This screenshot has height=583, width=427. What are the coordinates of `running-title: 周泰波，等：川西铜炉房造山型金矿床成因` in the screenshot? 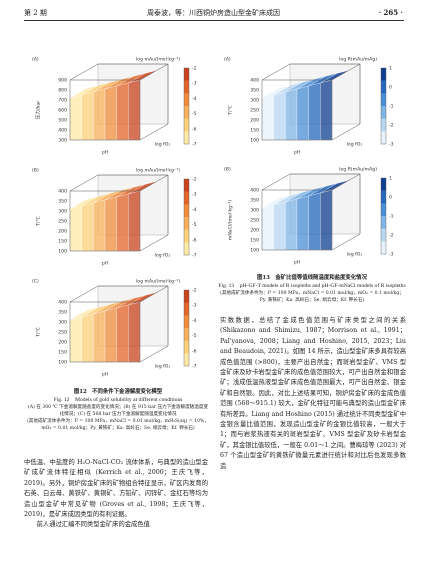 It's located at (213, 13).